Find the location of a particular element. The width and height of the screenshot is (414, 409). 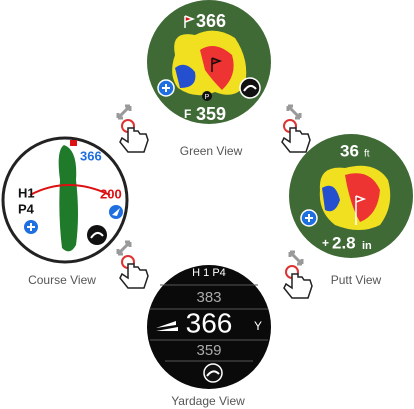

front-marker: F is located at coordinates (187, 114).